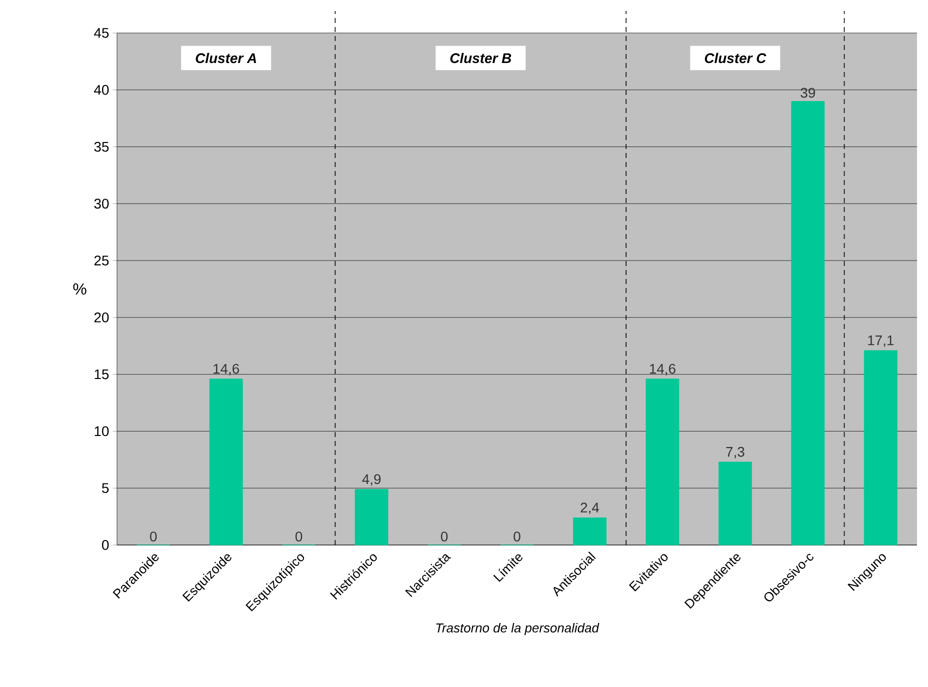 The image size is (928, 687). Describe the element at coordinates (226, 58) in the screenshot. I see `annotation: Cluster A` at that location.